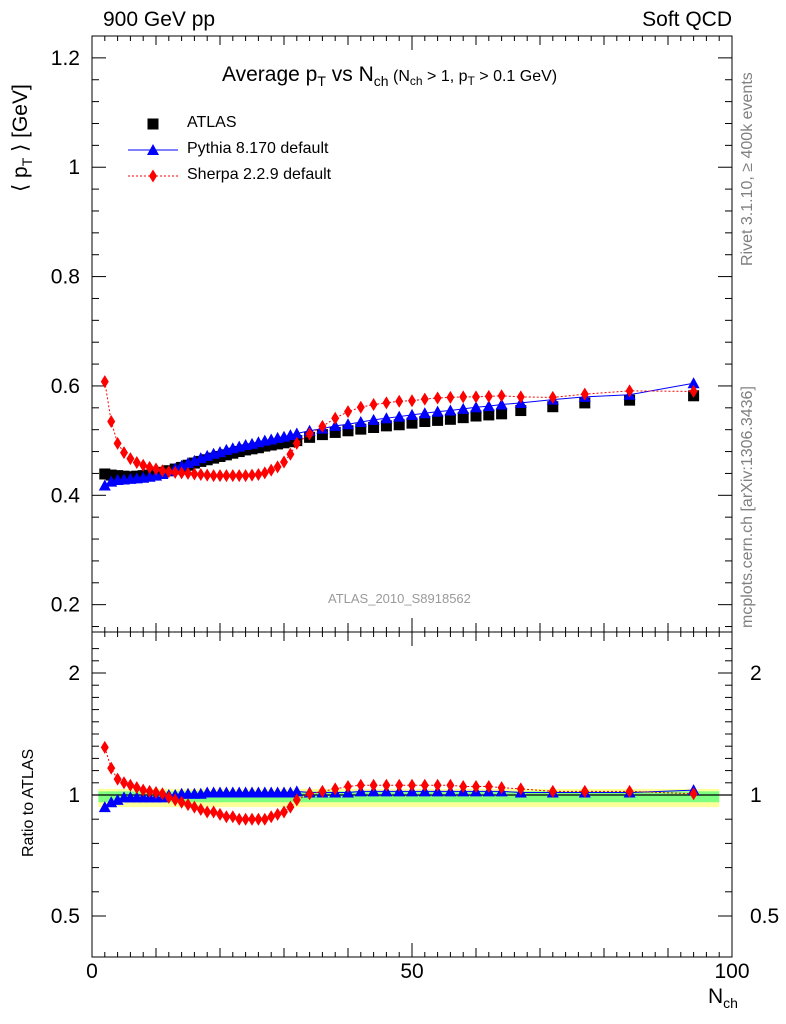  Describe the element at coordinates (153, 124) in the screenshot. I see `legend-marker-atlas` at that location.